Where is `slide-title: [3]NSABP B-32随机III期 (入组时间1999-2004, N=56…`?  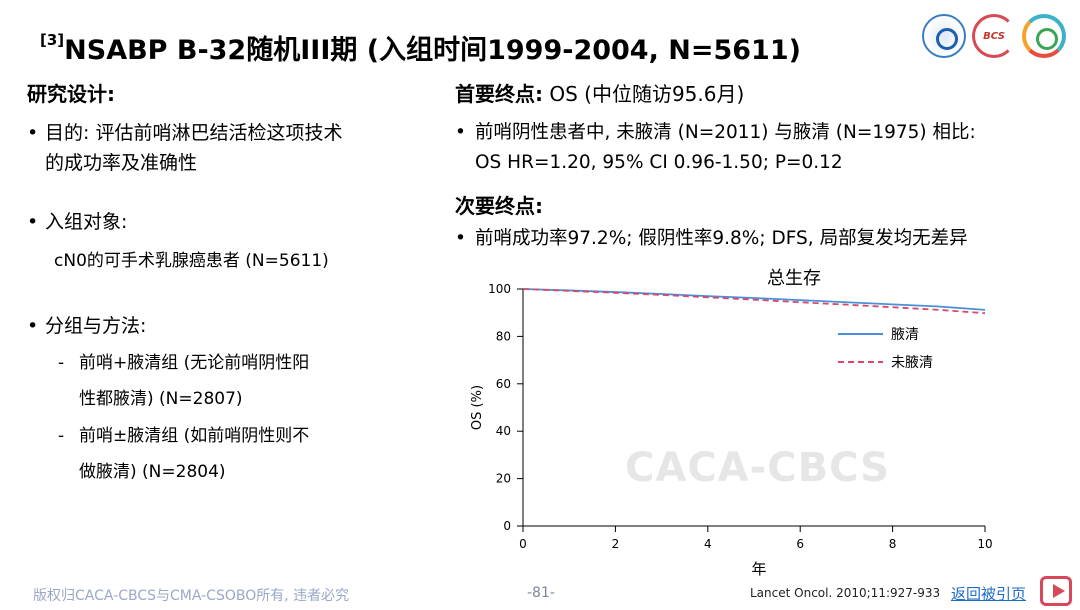 slide-title: [3]NSABP B-32随机III期 (入组时间1999-2004, N=56… is located at coordinates (420, 47).